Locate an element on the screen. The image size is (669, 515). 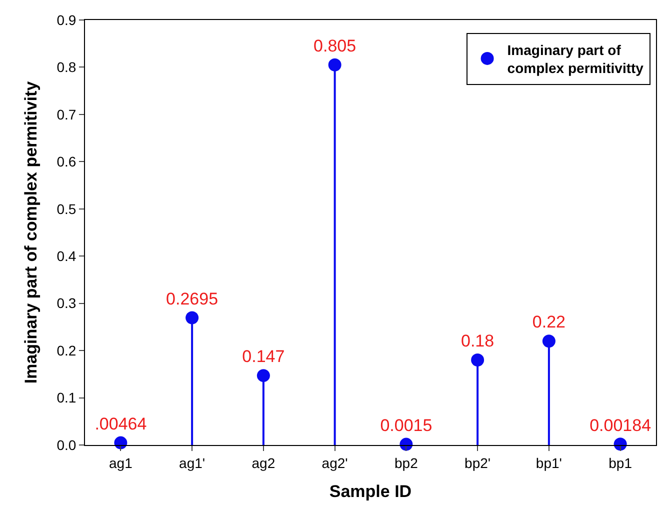
y-tick-label: 0.7 is located at coordinates (66, 114).